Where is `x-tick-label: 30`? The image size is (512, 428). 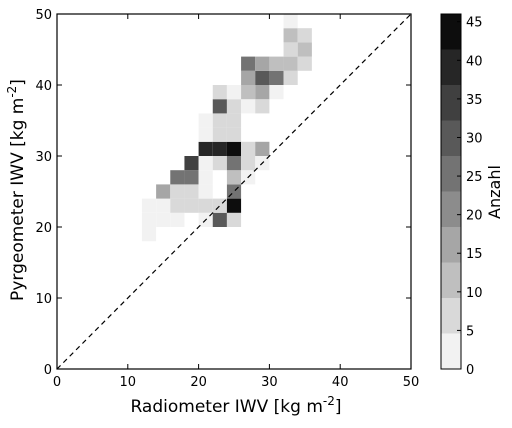 x-tick-label: 30 is located at coordinates (269, 382).